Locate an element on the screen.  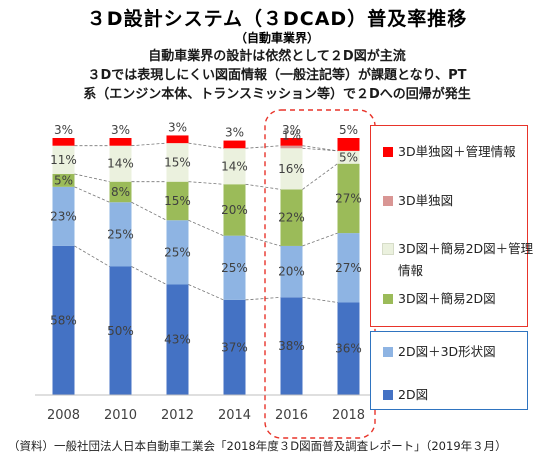
bar-segment-2014-s3 is located at coordinates (234, 166).